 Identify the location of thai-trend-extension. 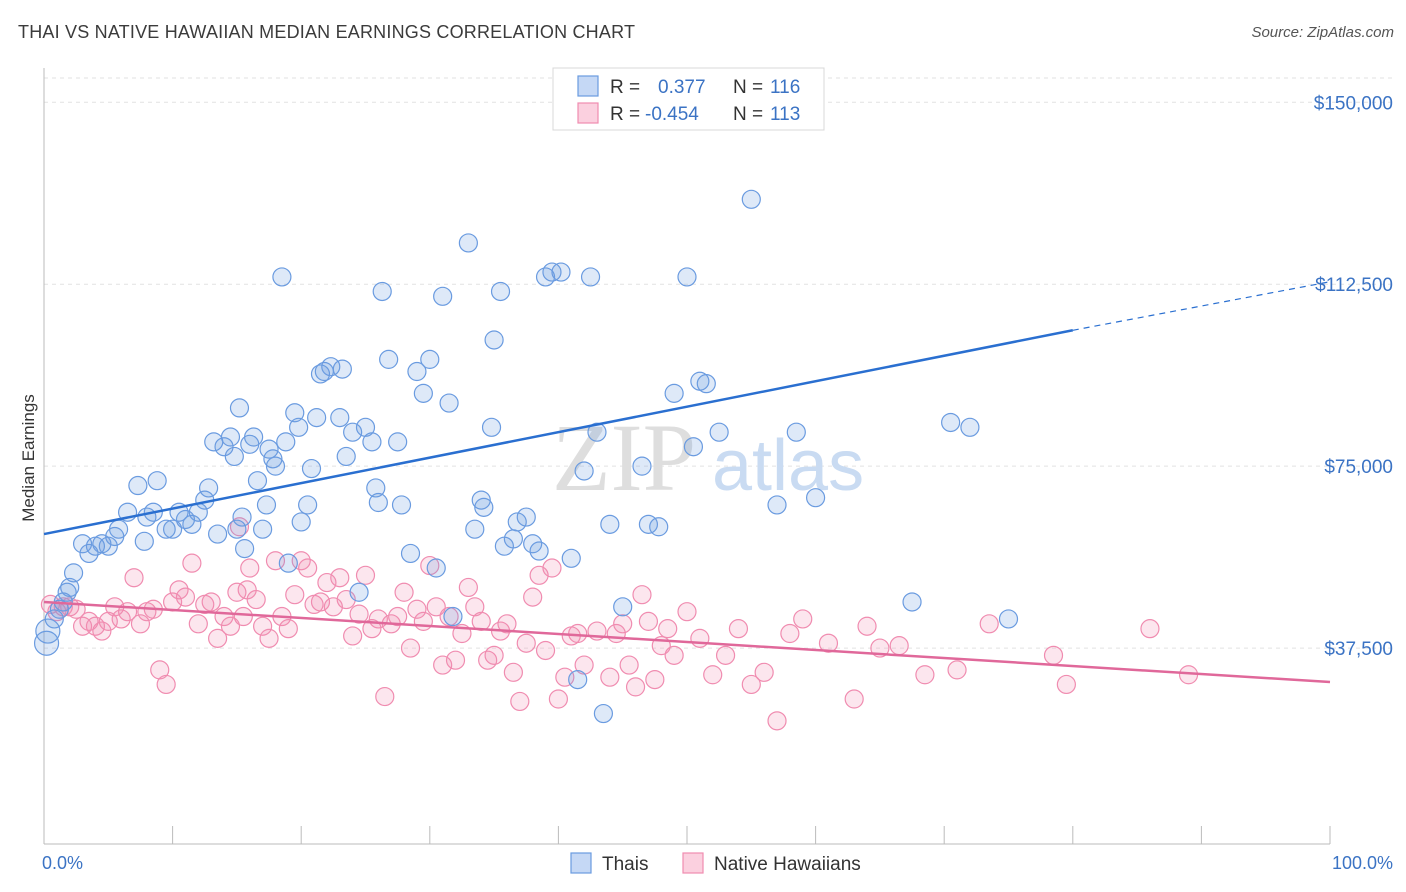
(1201, 306).